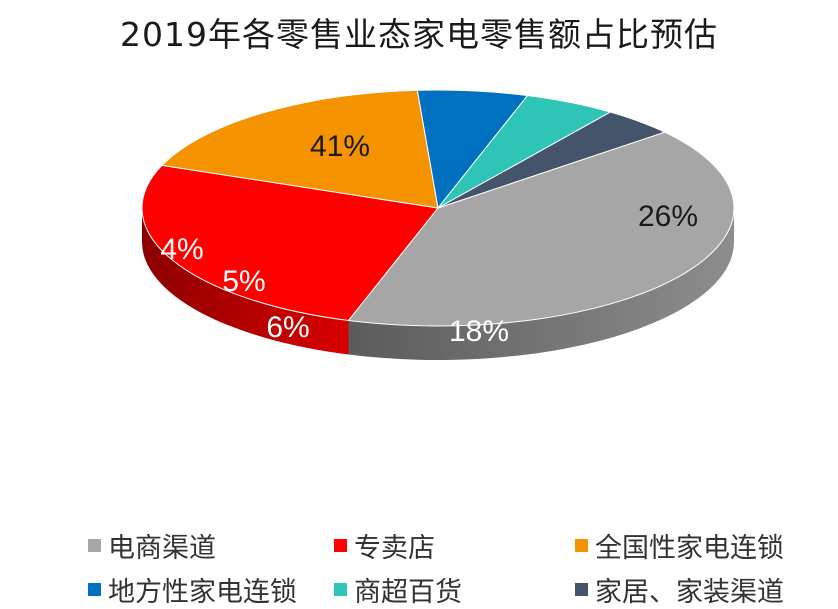  I want to click on legend-item-3: 全国性家电连锁, so click(679, 545).